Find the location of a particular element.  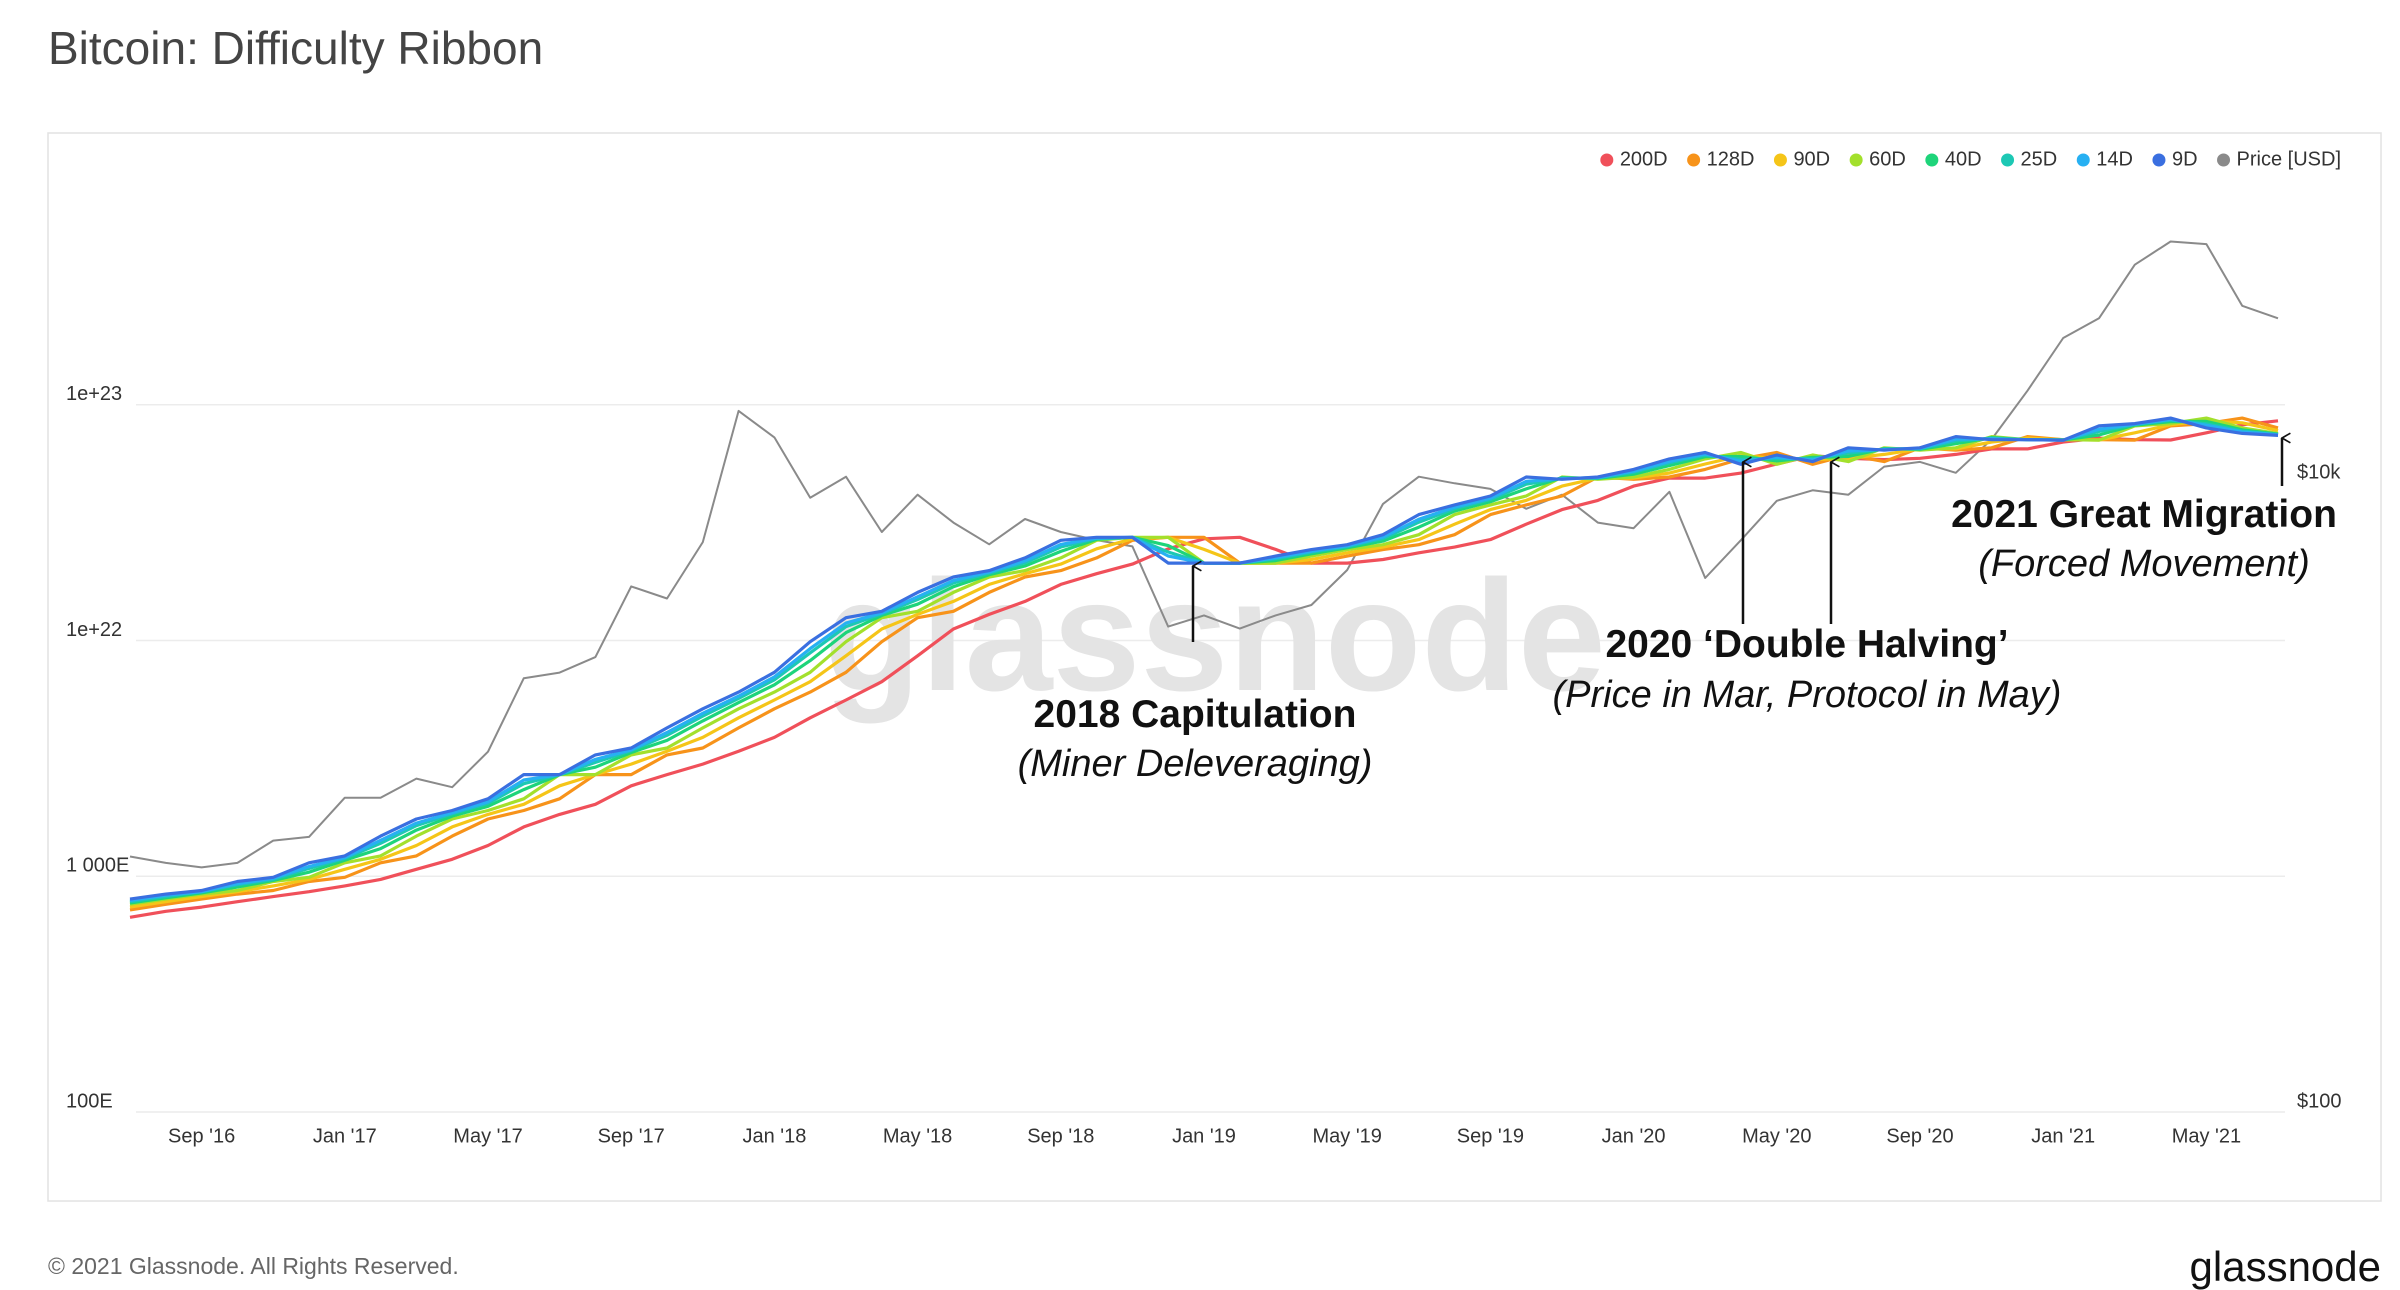

y-tick-label: 100E is located at coordinates (89, 1101).